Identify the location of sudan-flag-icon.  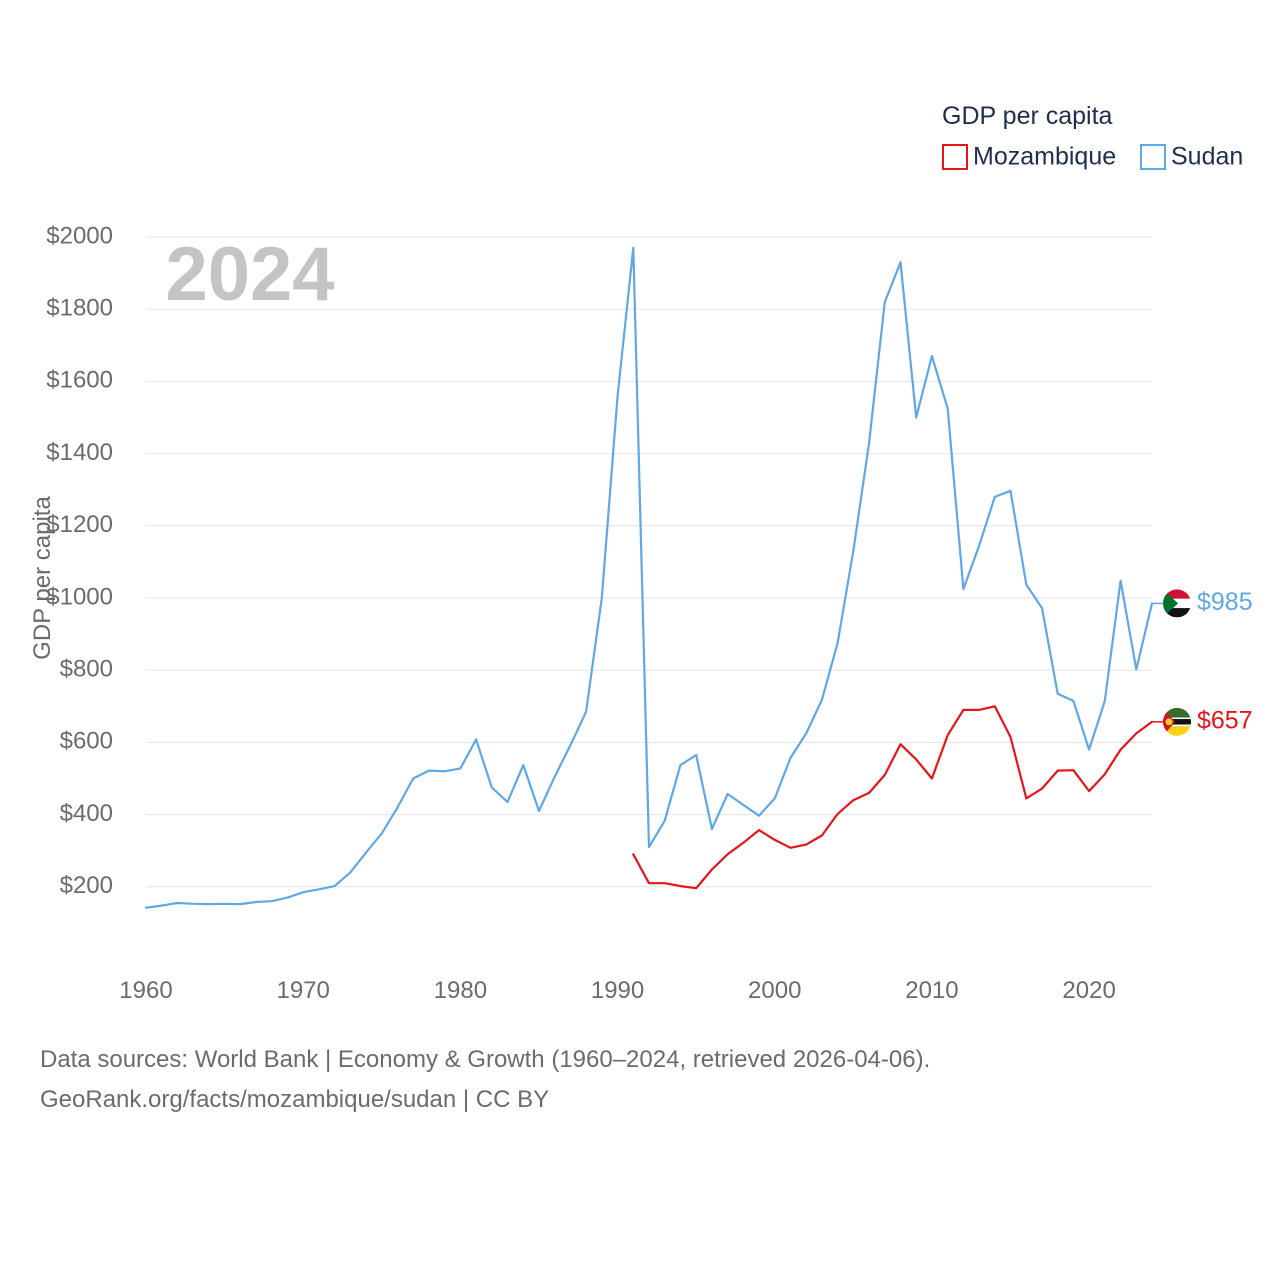
(1177, 603).